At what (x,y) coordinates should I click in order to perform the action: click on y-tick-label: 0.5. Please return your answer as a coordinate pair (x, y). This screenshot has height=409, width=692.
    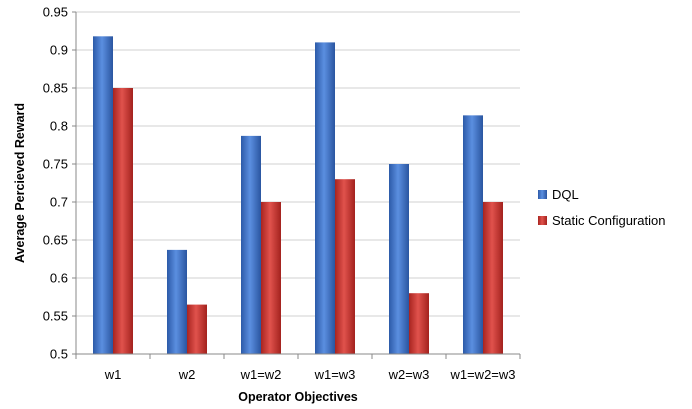
    Looking at the image, I should click on (59, 354).